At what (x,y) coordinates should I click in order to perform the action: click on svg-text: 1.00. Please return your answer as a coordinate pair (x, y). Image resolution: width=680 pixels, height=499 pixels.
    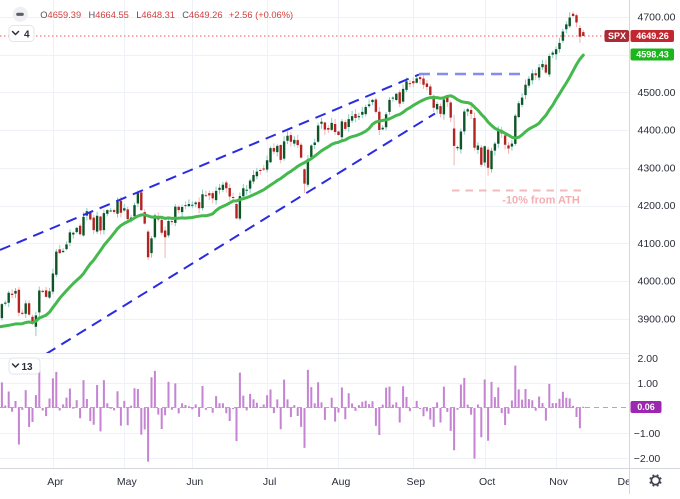
    Looking at the image, I should click on (648, 384).